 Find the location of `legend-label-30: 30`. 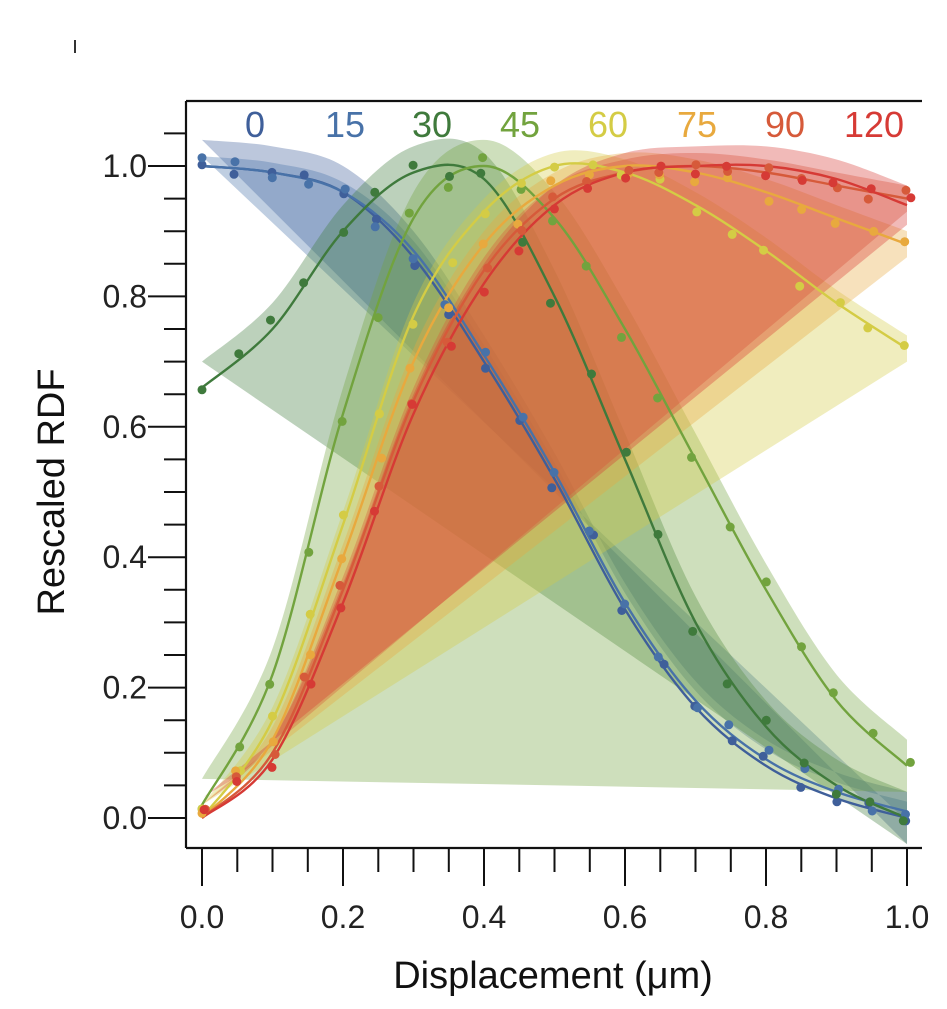

legend-label-30: 30 is located at coordinates (432, 124).